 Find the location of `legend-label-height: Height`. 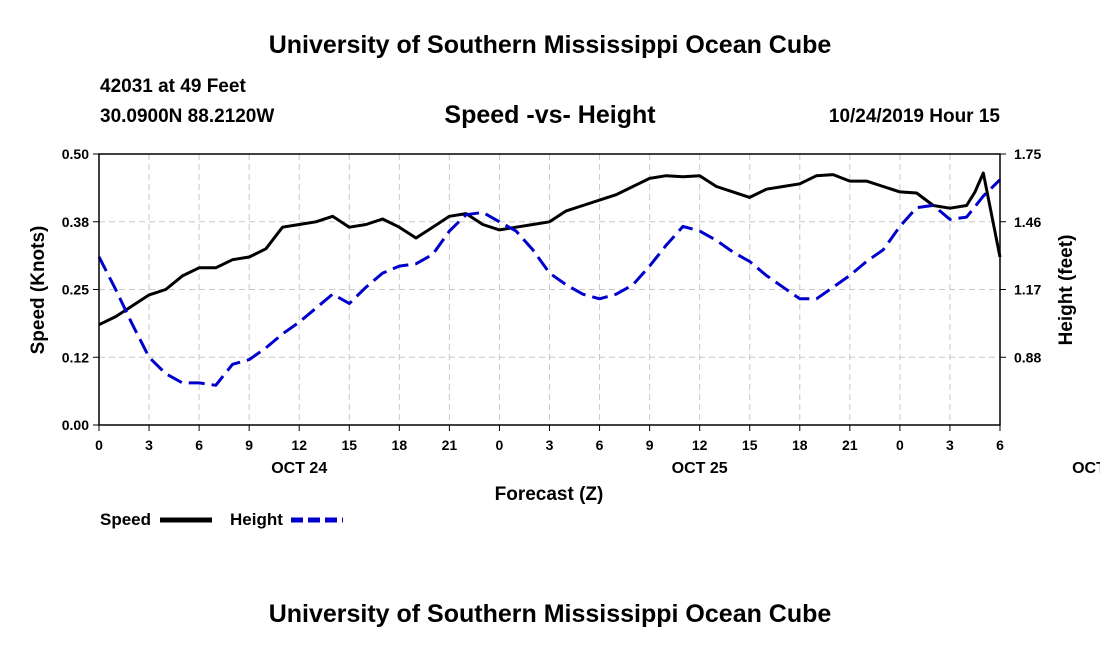

legend-label-height: Height is located at coordinates (256, 519).